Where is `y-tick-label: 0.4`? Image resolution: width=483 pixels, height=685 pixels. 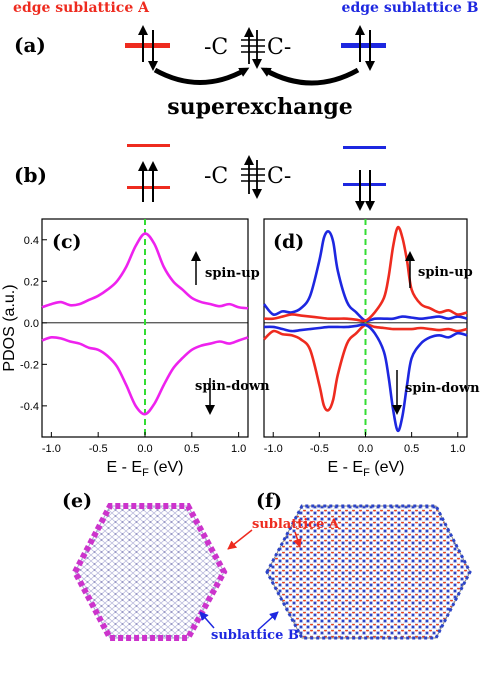
y-tick-label: 0.4 is located at coordinates (31, 241).